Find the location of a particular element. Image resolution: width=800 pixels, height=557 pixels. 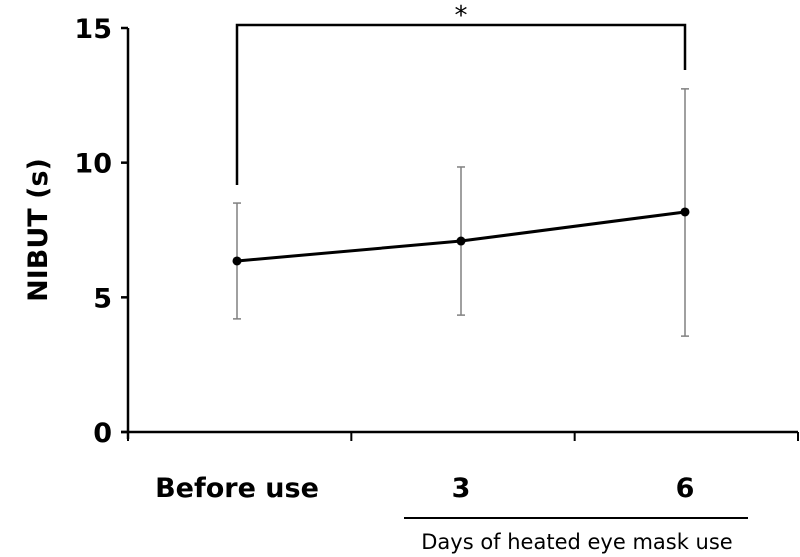

y-tick-label: 15 is located at coordinates (93, 29).